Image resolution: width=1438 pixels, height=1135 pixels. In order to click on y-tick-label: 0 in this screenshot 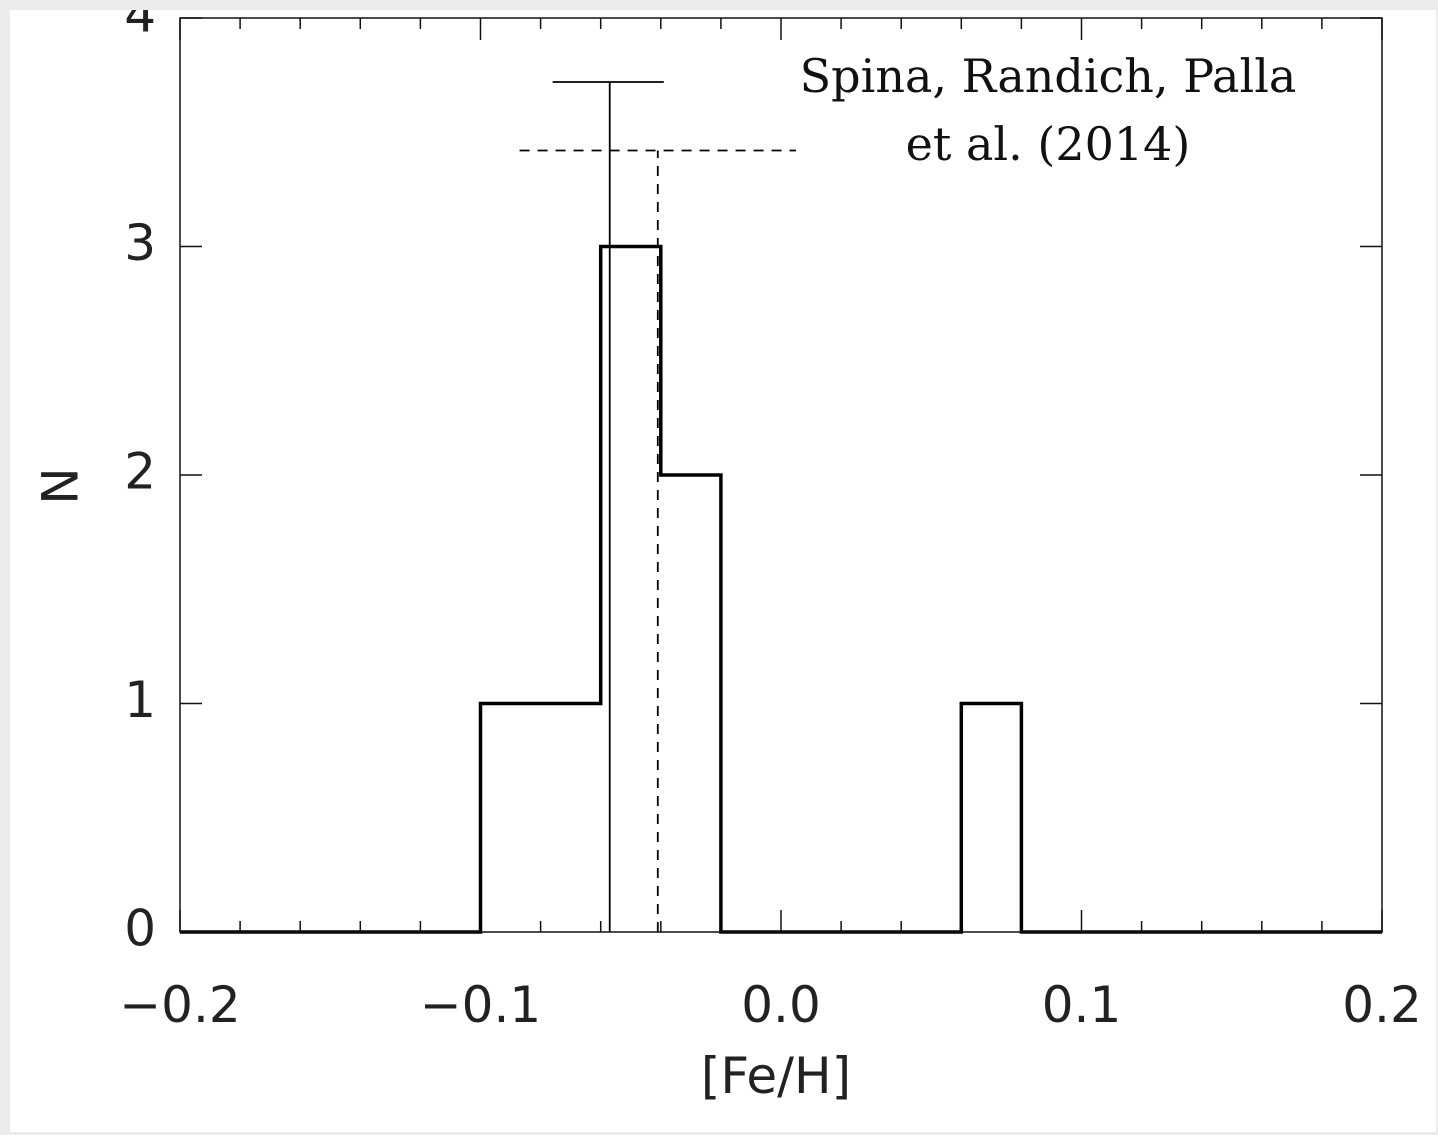, I will do `click(140, 929)`.